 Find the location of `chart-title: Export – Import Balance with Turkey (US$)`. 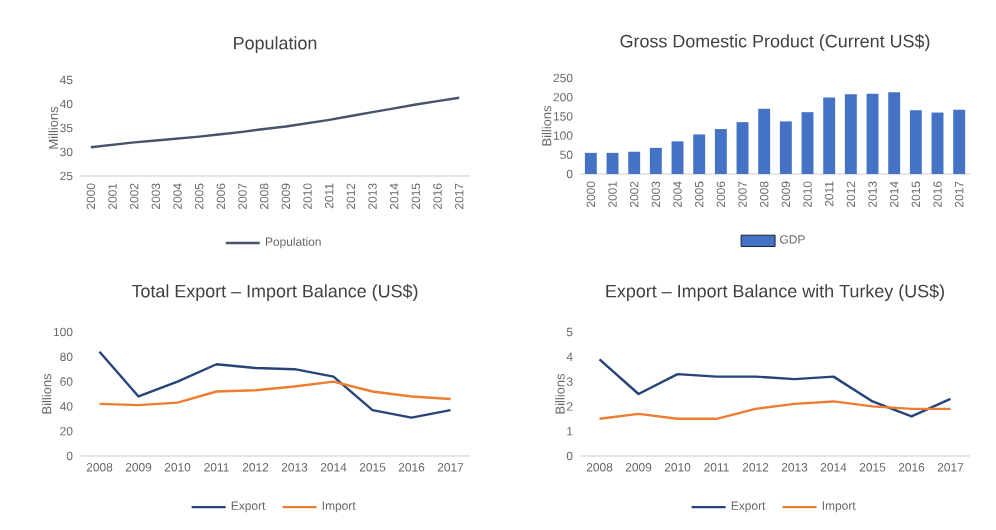

chart-title: Export – Import Balance with Turkey (US$) is located at coordinates (775, 292).